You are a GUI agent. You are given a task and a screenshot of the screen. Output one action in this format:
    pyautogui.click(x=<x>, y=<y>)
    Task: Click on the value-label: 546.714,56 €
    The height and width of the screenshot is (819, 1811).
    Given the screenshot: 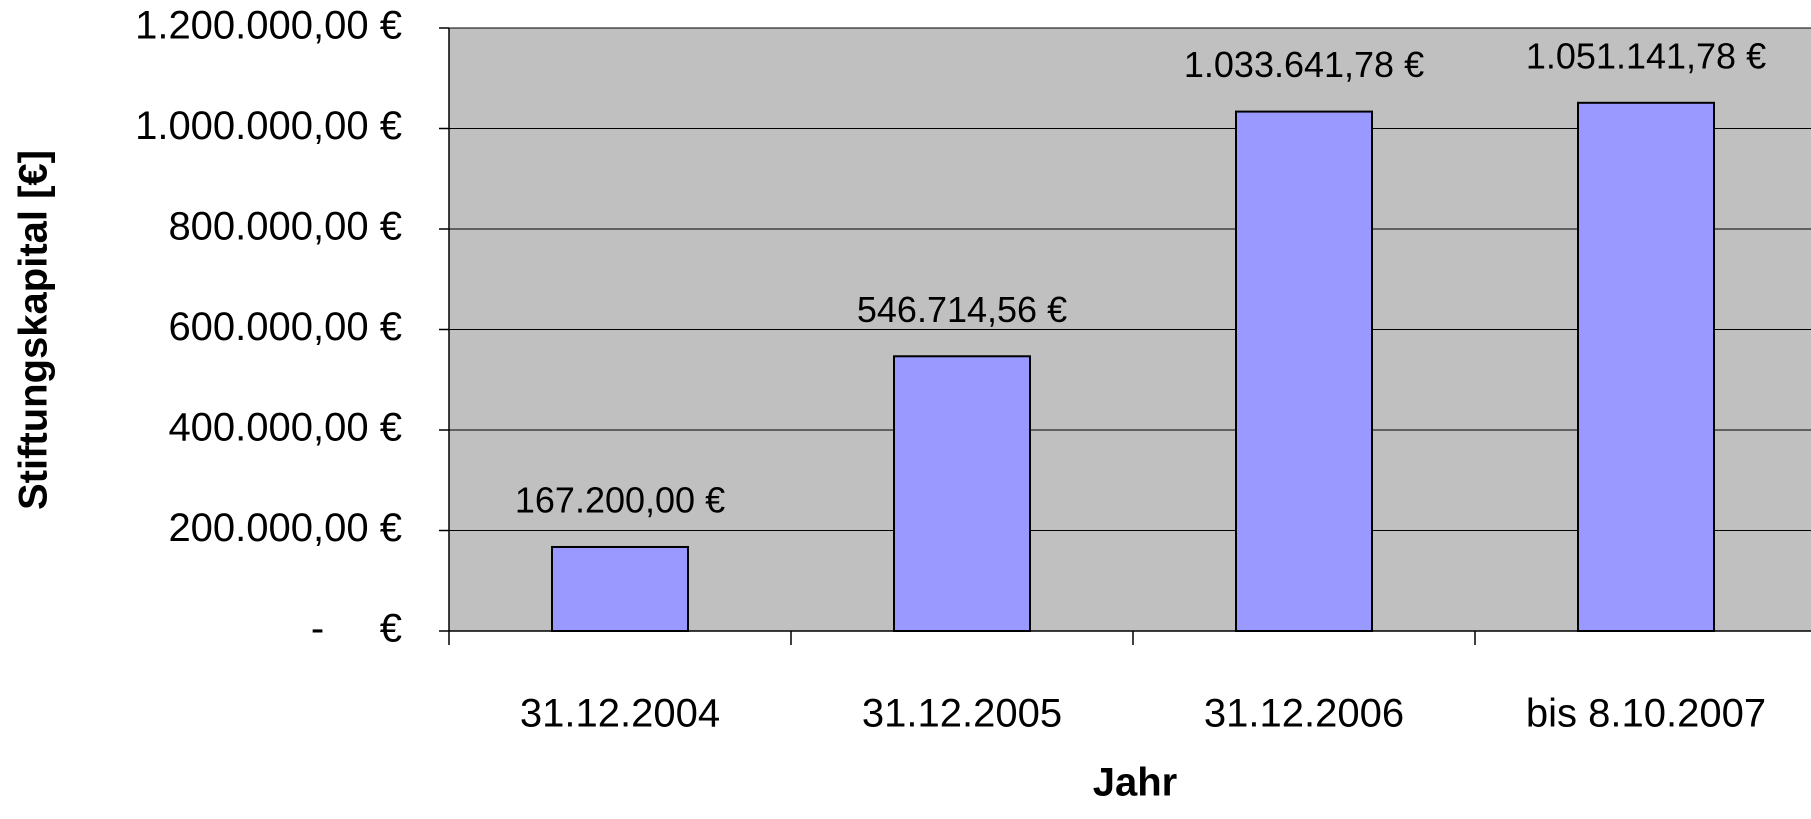 What is the action you would take?
    pyautogui.click(x=962, y=309)
    